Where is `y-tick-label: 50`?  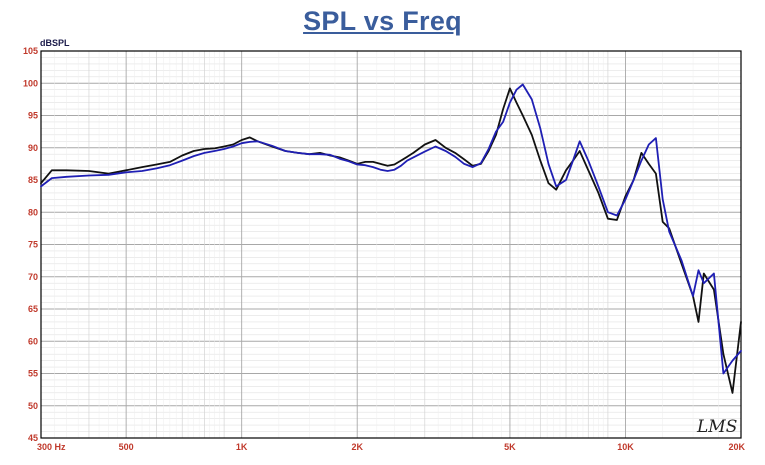 y-tick-label: 50 is located at coordinates (33, 406).